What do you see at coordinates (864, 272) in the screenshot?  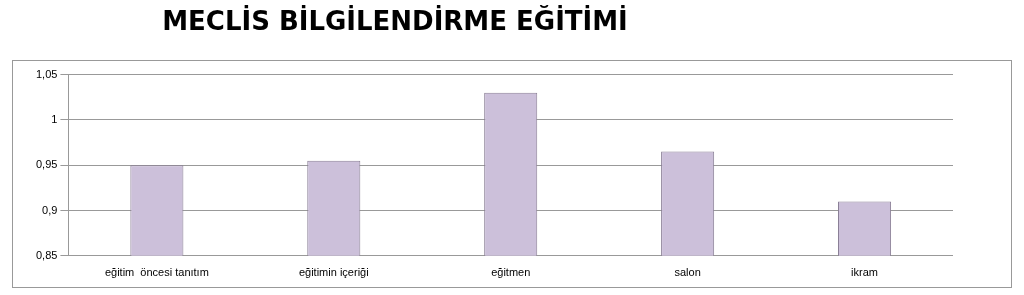 I see `x-tick-label: ikram` at bounding box center [864, 272].